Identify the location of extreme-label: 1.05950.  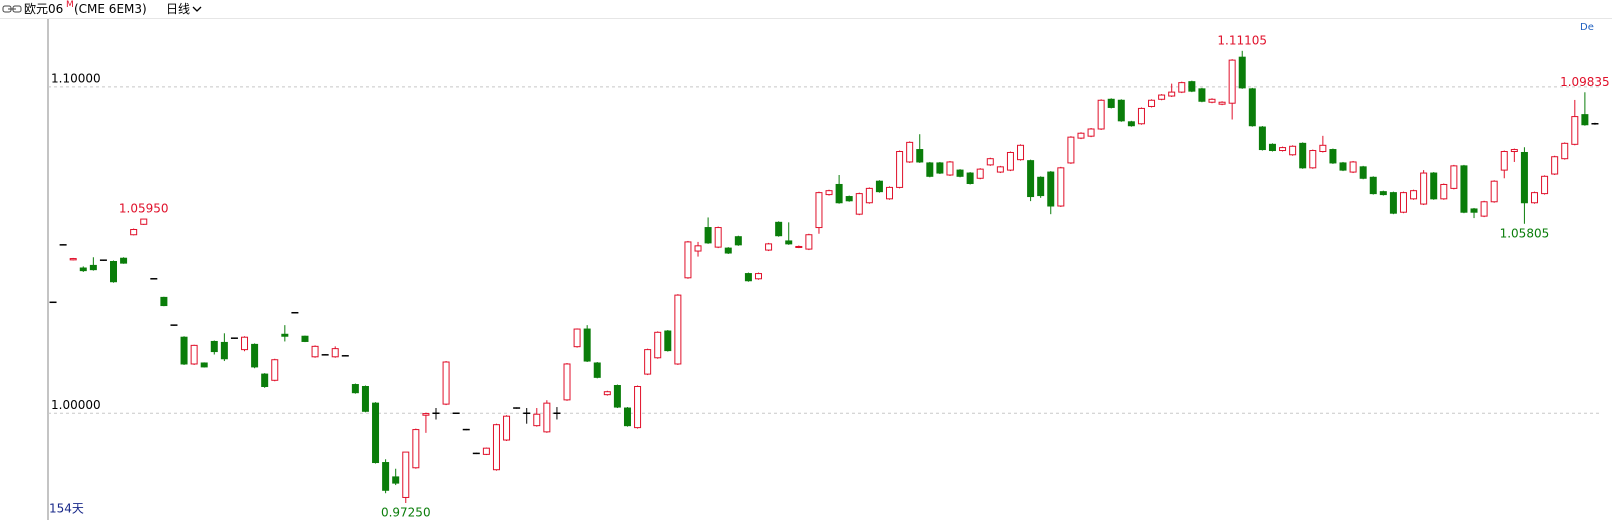
(144, 209).